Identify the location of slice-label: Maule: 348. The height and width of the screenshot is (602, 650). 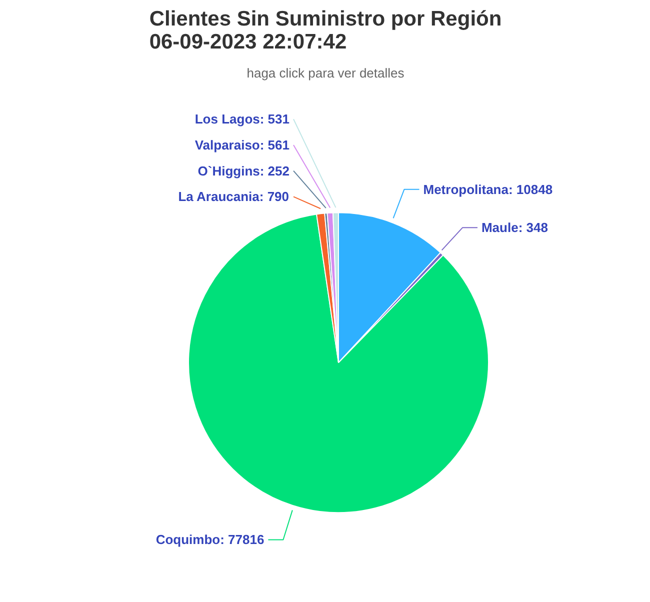
(514, 228).